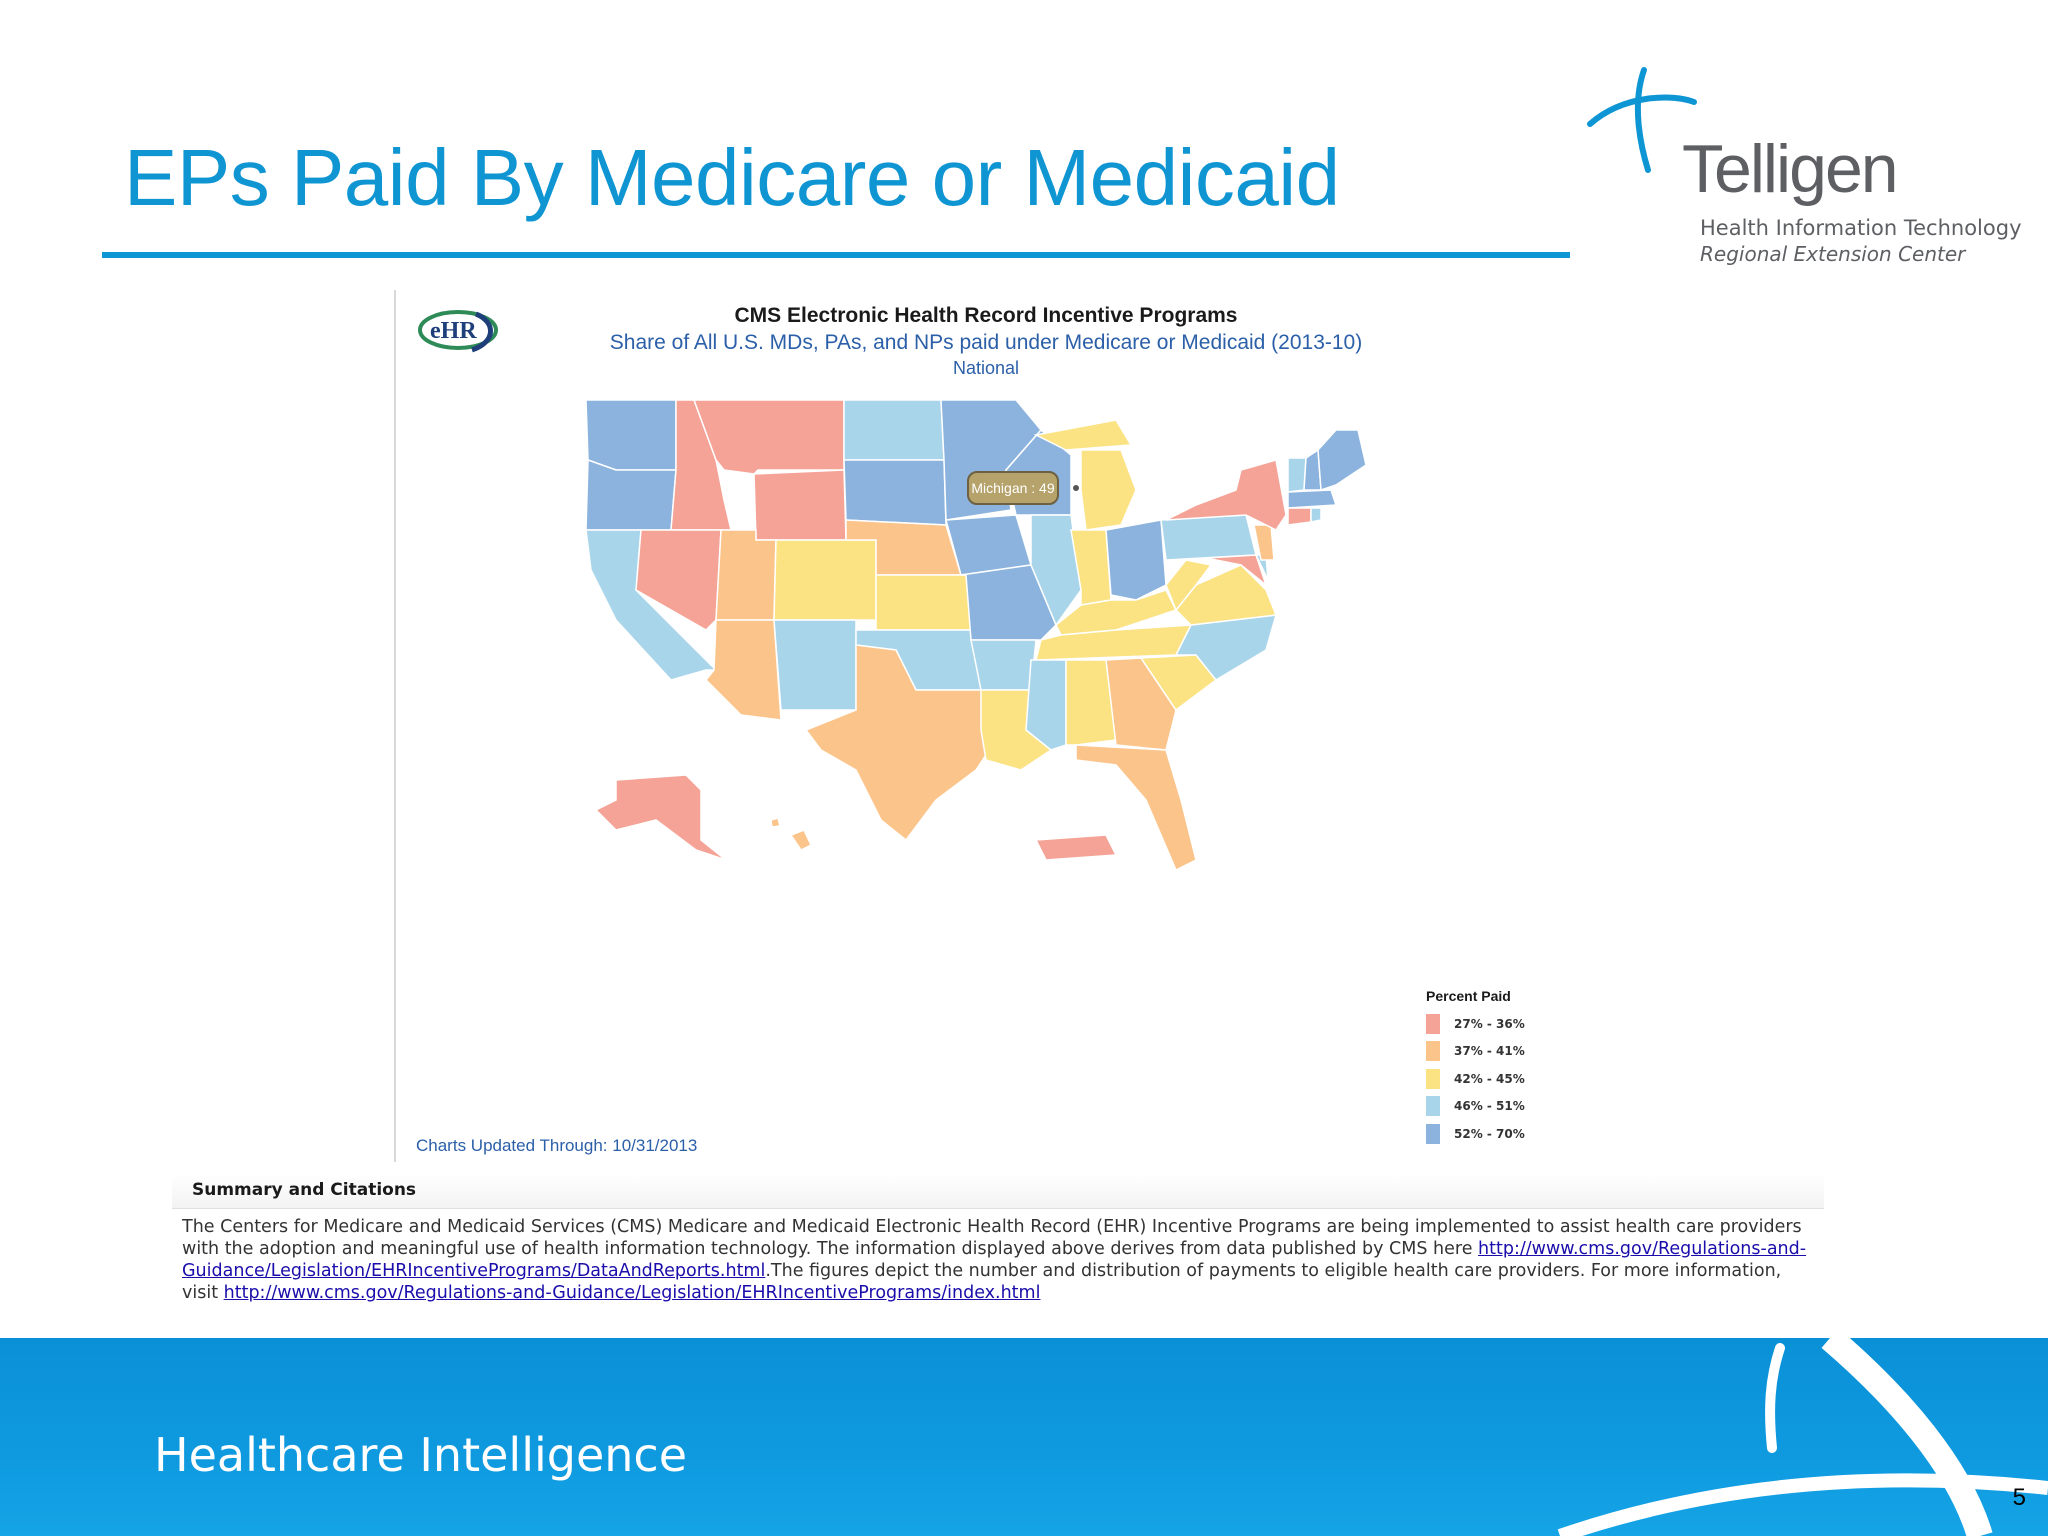  I want to click on state-massachusetts, so click(1312, 499).